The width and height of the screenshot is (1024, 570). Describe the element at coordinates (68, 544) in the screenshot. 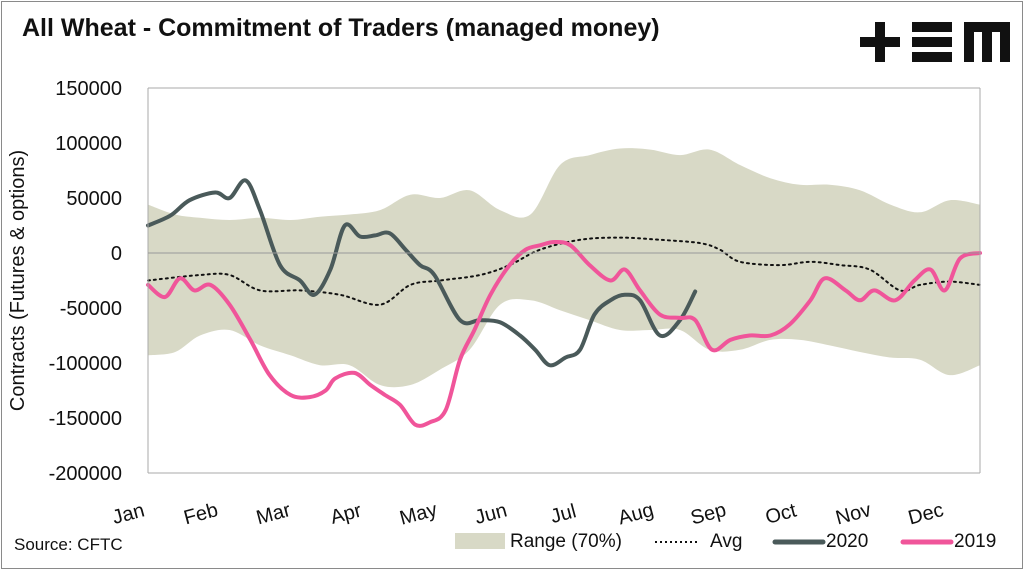

I see `source-note: Source: CFTC` at that location.